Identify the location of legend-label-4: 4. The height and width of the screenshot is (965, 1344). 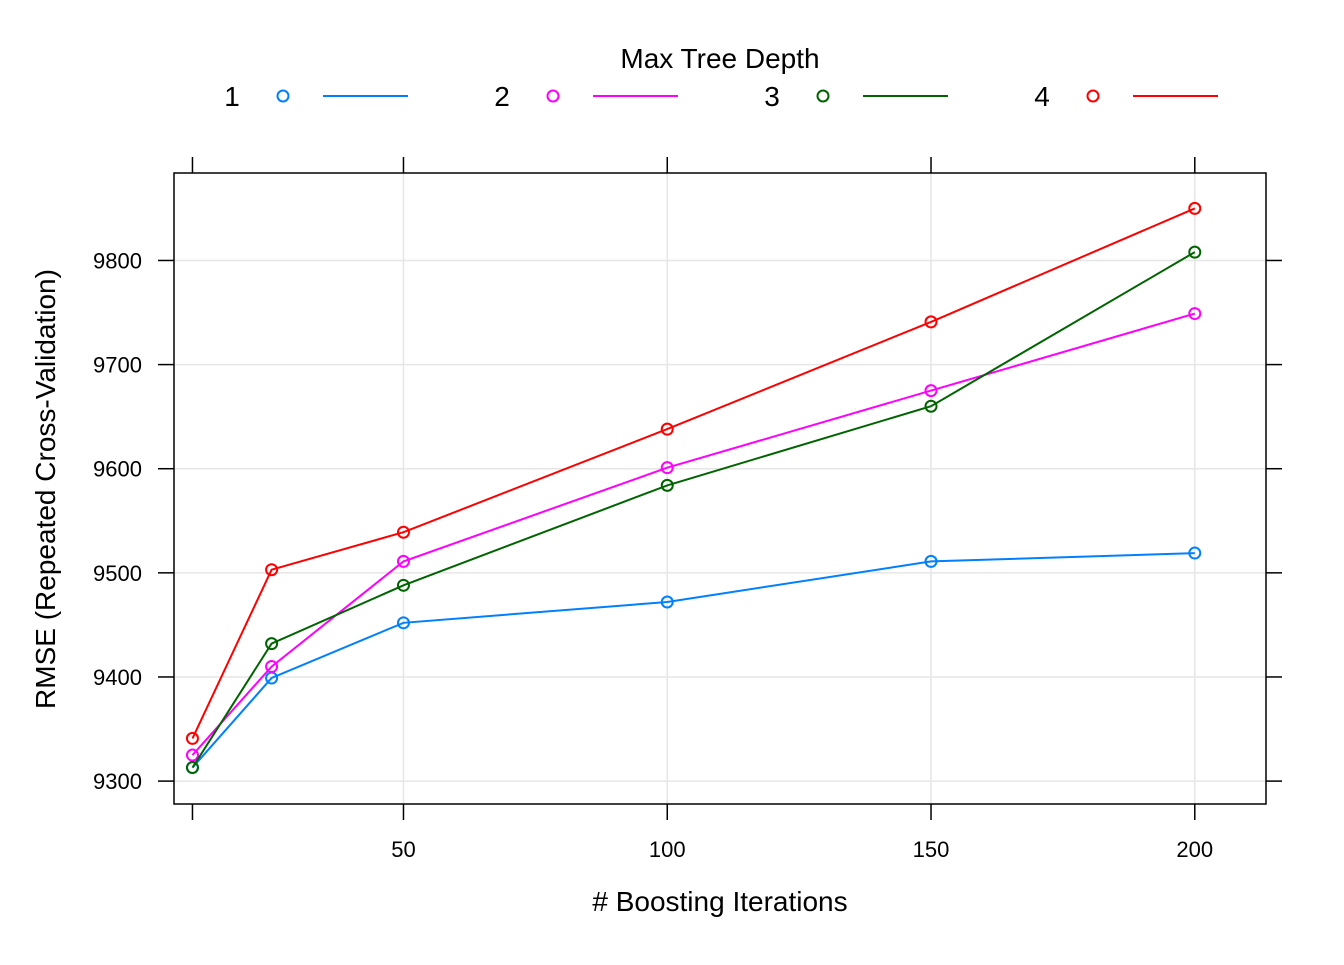
(1042, 96).